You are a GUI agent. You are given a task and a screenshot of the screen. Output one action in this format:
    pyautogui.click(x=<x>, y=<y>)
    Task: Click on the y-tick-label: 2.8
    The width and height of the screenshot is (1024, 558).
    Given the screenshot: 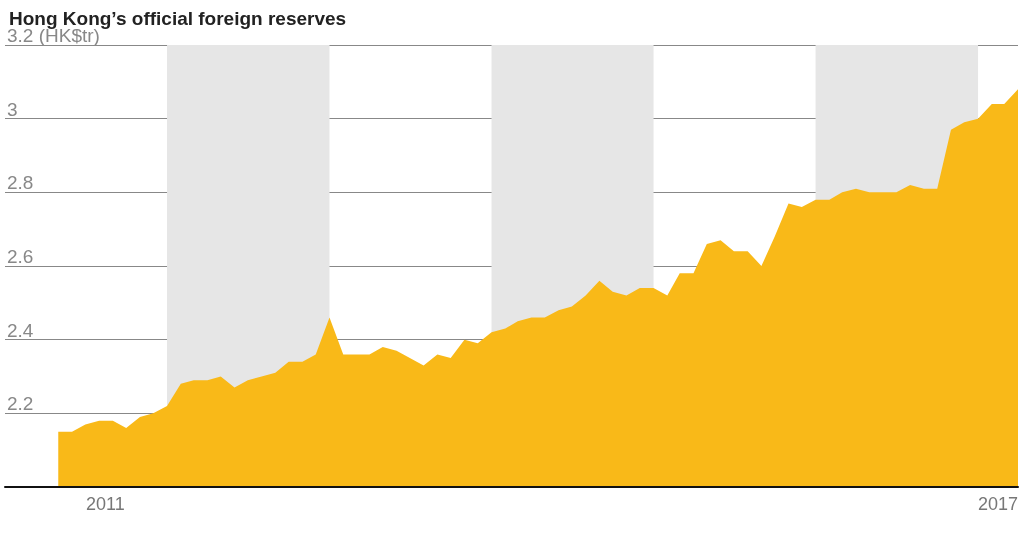 What is the action you would take?
    pyautogui.click(x=20, y=183)
    